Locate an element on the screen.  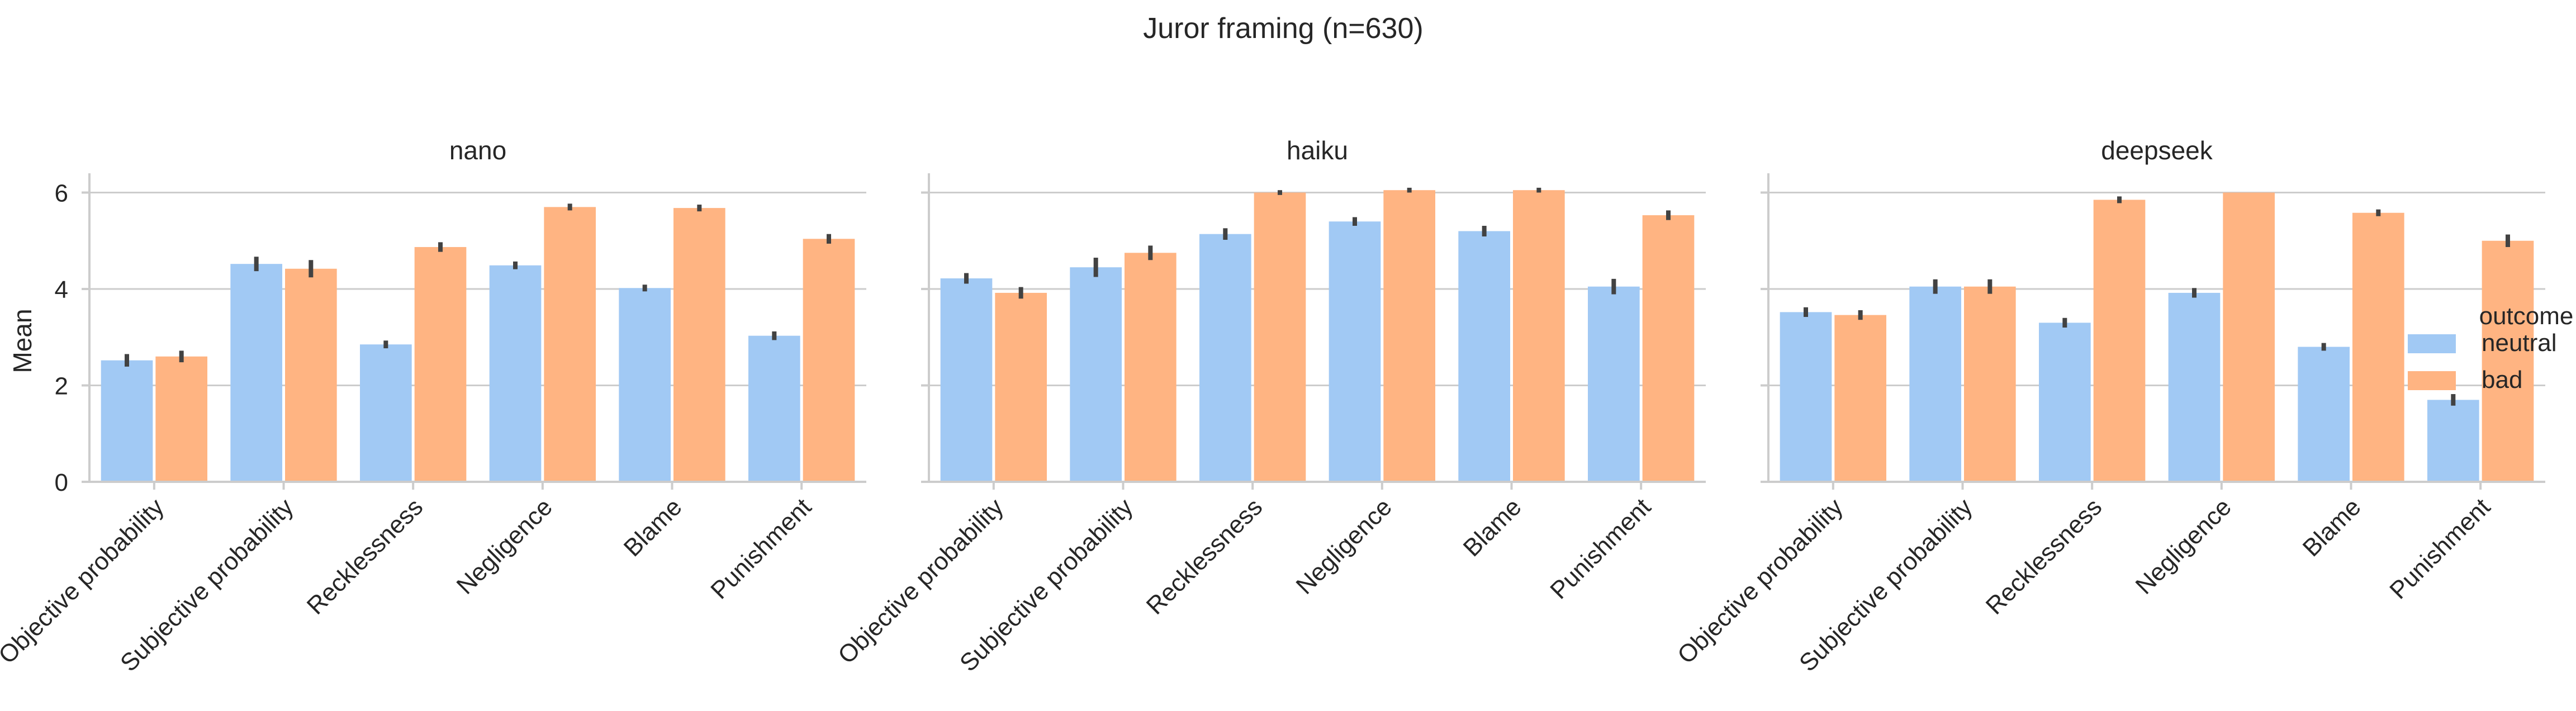
legend-label-bad: bad is located at coordinates (2502, 380).